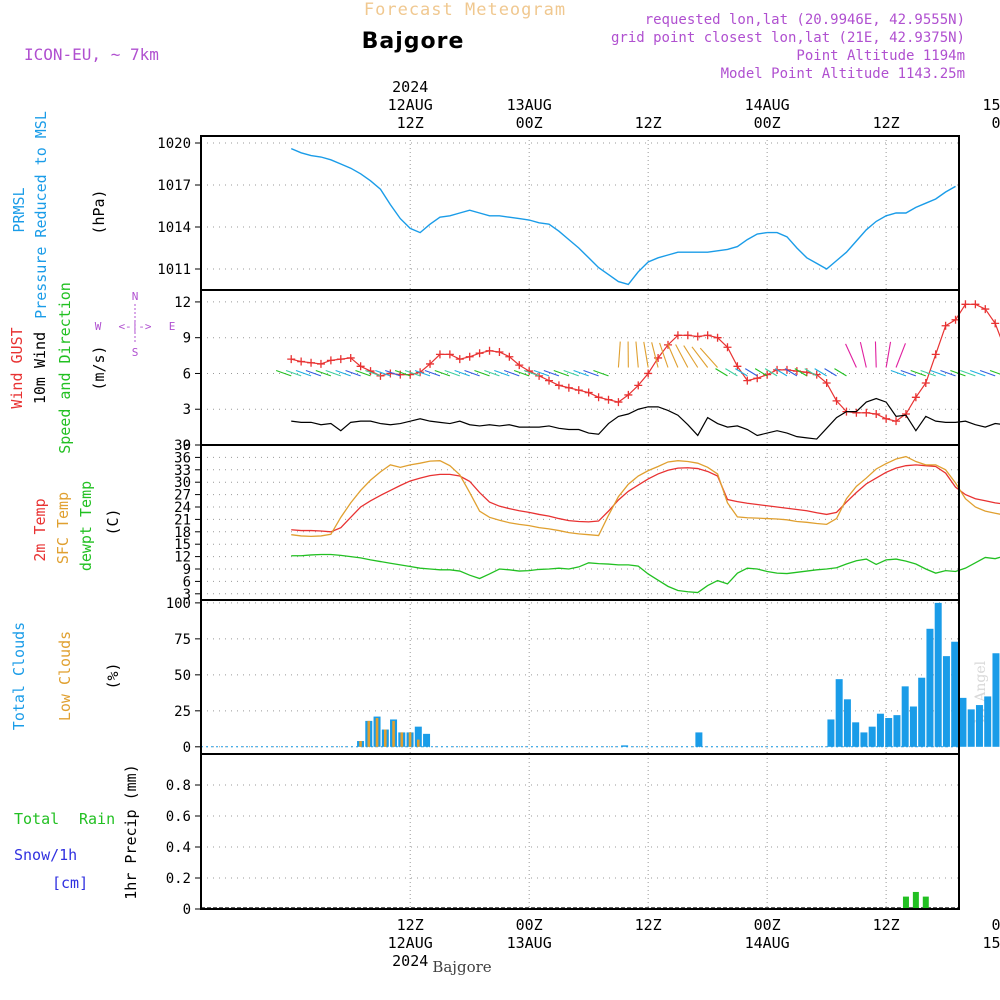  What do you see at coordinates (645, 573) in the screenshot?
I see `dewpoint-line` at bounding box center [645, 573].